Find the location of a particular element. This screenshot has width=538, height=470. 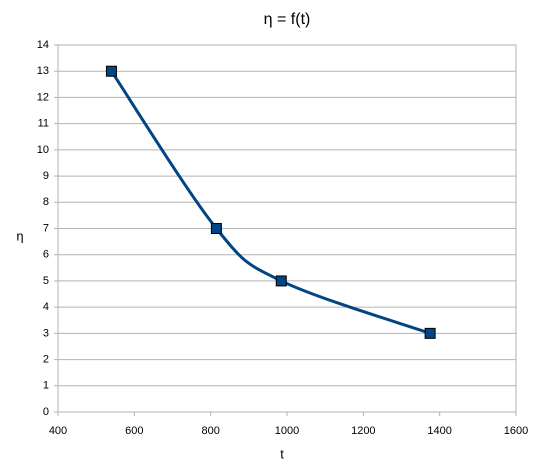

x-tick-label: 400 is located at coordinates (58, 431).